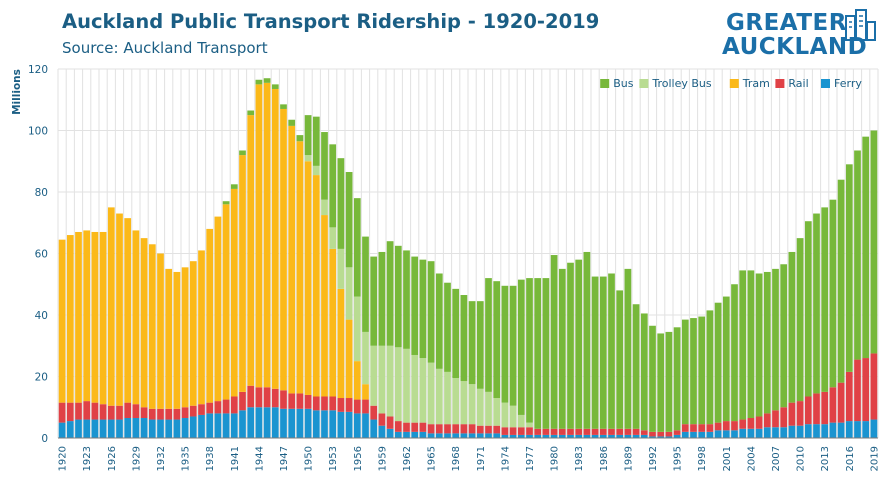 Image resolution: width=896 pixels, height=480 pixels. I want to click on bar-ferry-1972, so click(488, 435).